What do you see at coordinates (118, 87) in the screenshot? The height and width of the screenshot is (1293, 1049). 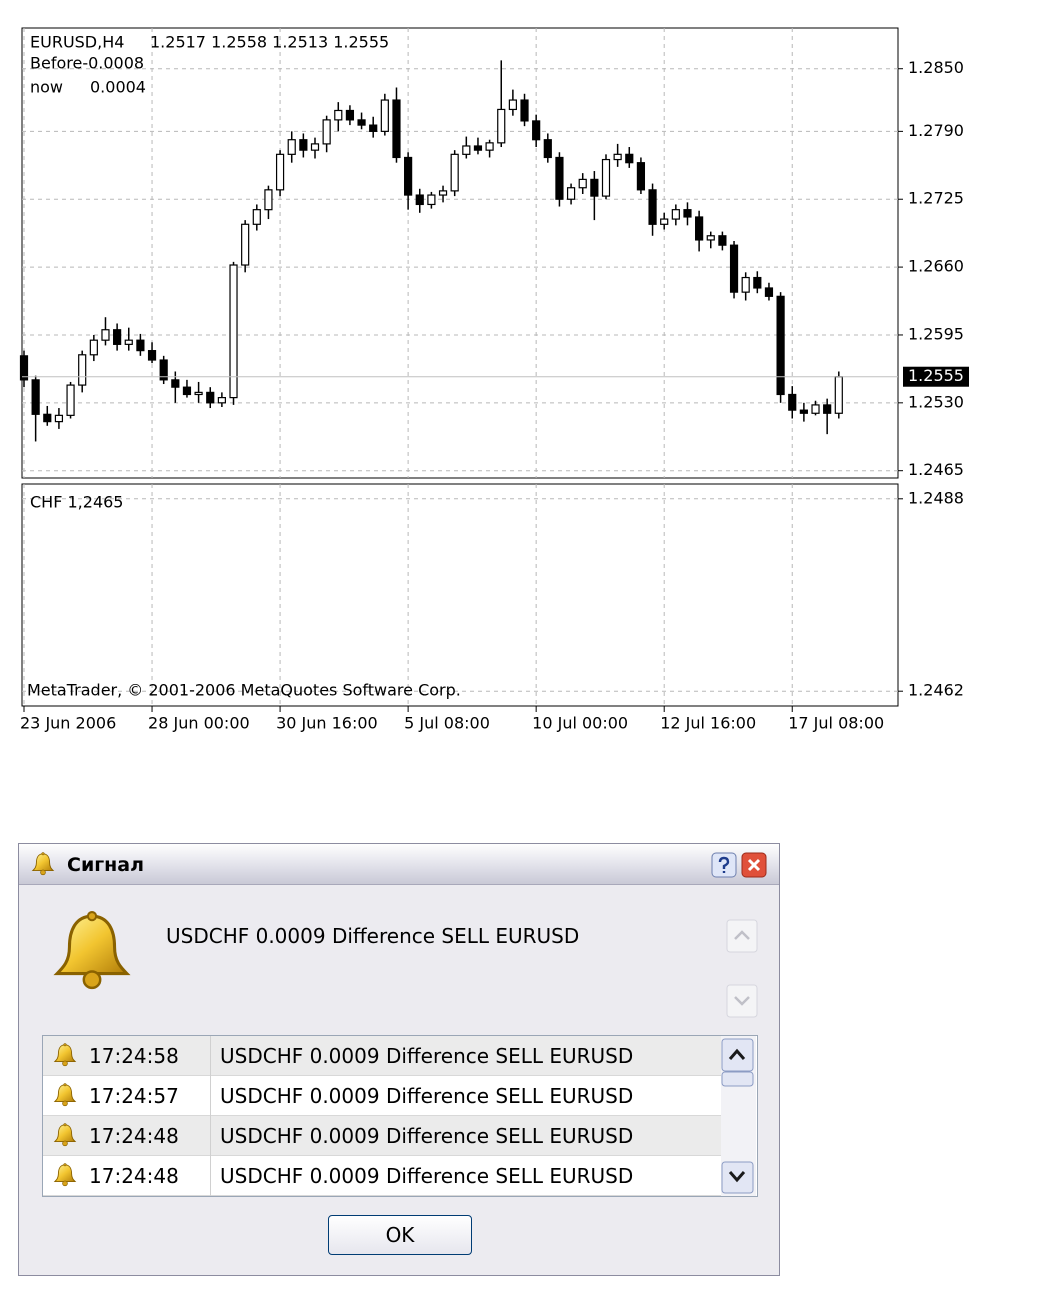 I see `annotation: 0.0004` at bounding box center [118, 87].